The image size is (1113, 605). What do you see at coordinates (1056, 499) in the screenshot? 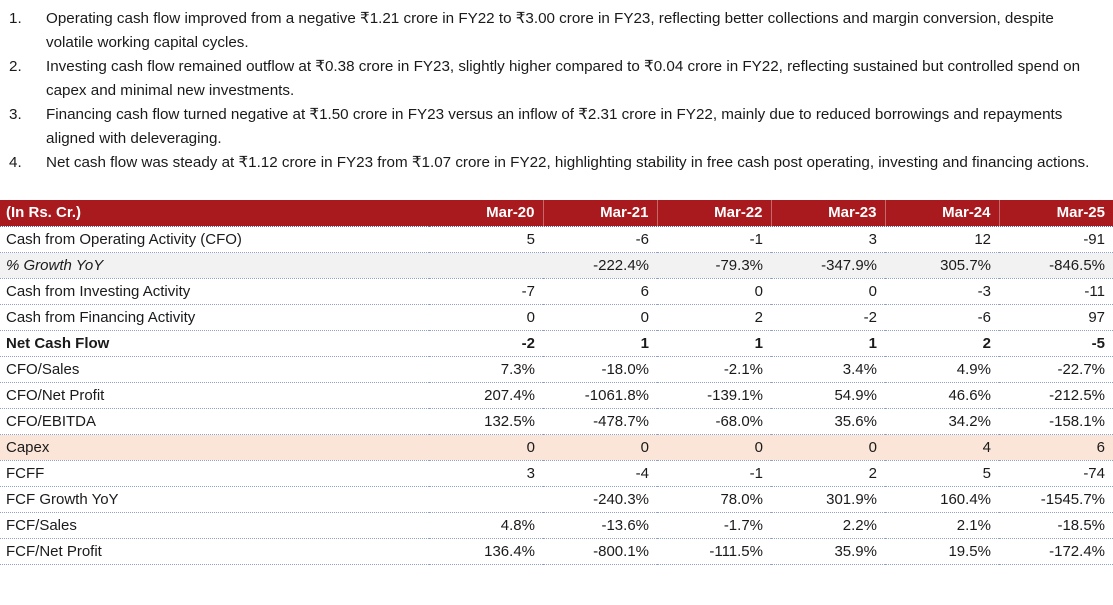
I see `cell-value: -1545.7%` at bounding box center [1056, 499].